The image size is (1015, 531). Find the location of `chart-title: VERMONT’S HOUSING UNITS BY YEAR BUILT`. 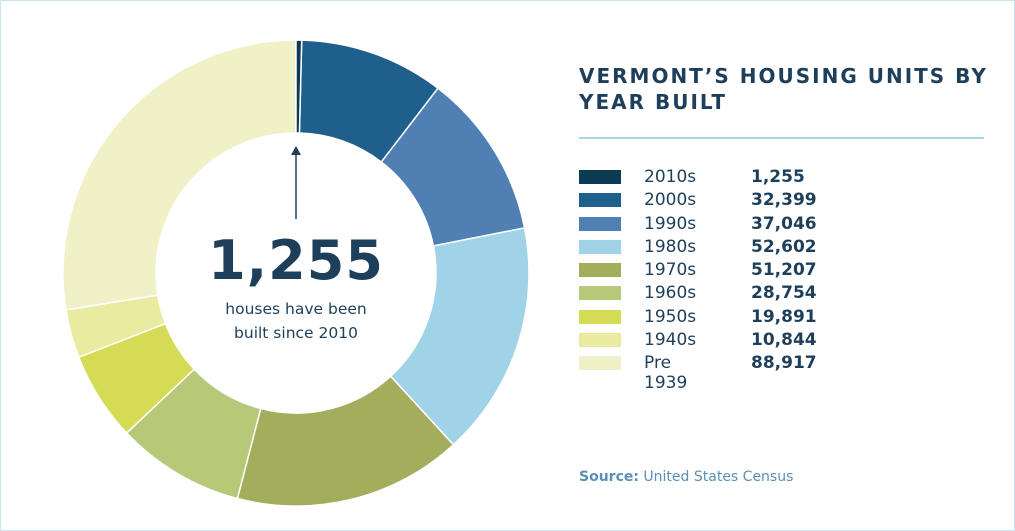

chart-title: VERMONT’S HOUSING UNITS BY YEAR BUILT is located at coordinates (783, 89).